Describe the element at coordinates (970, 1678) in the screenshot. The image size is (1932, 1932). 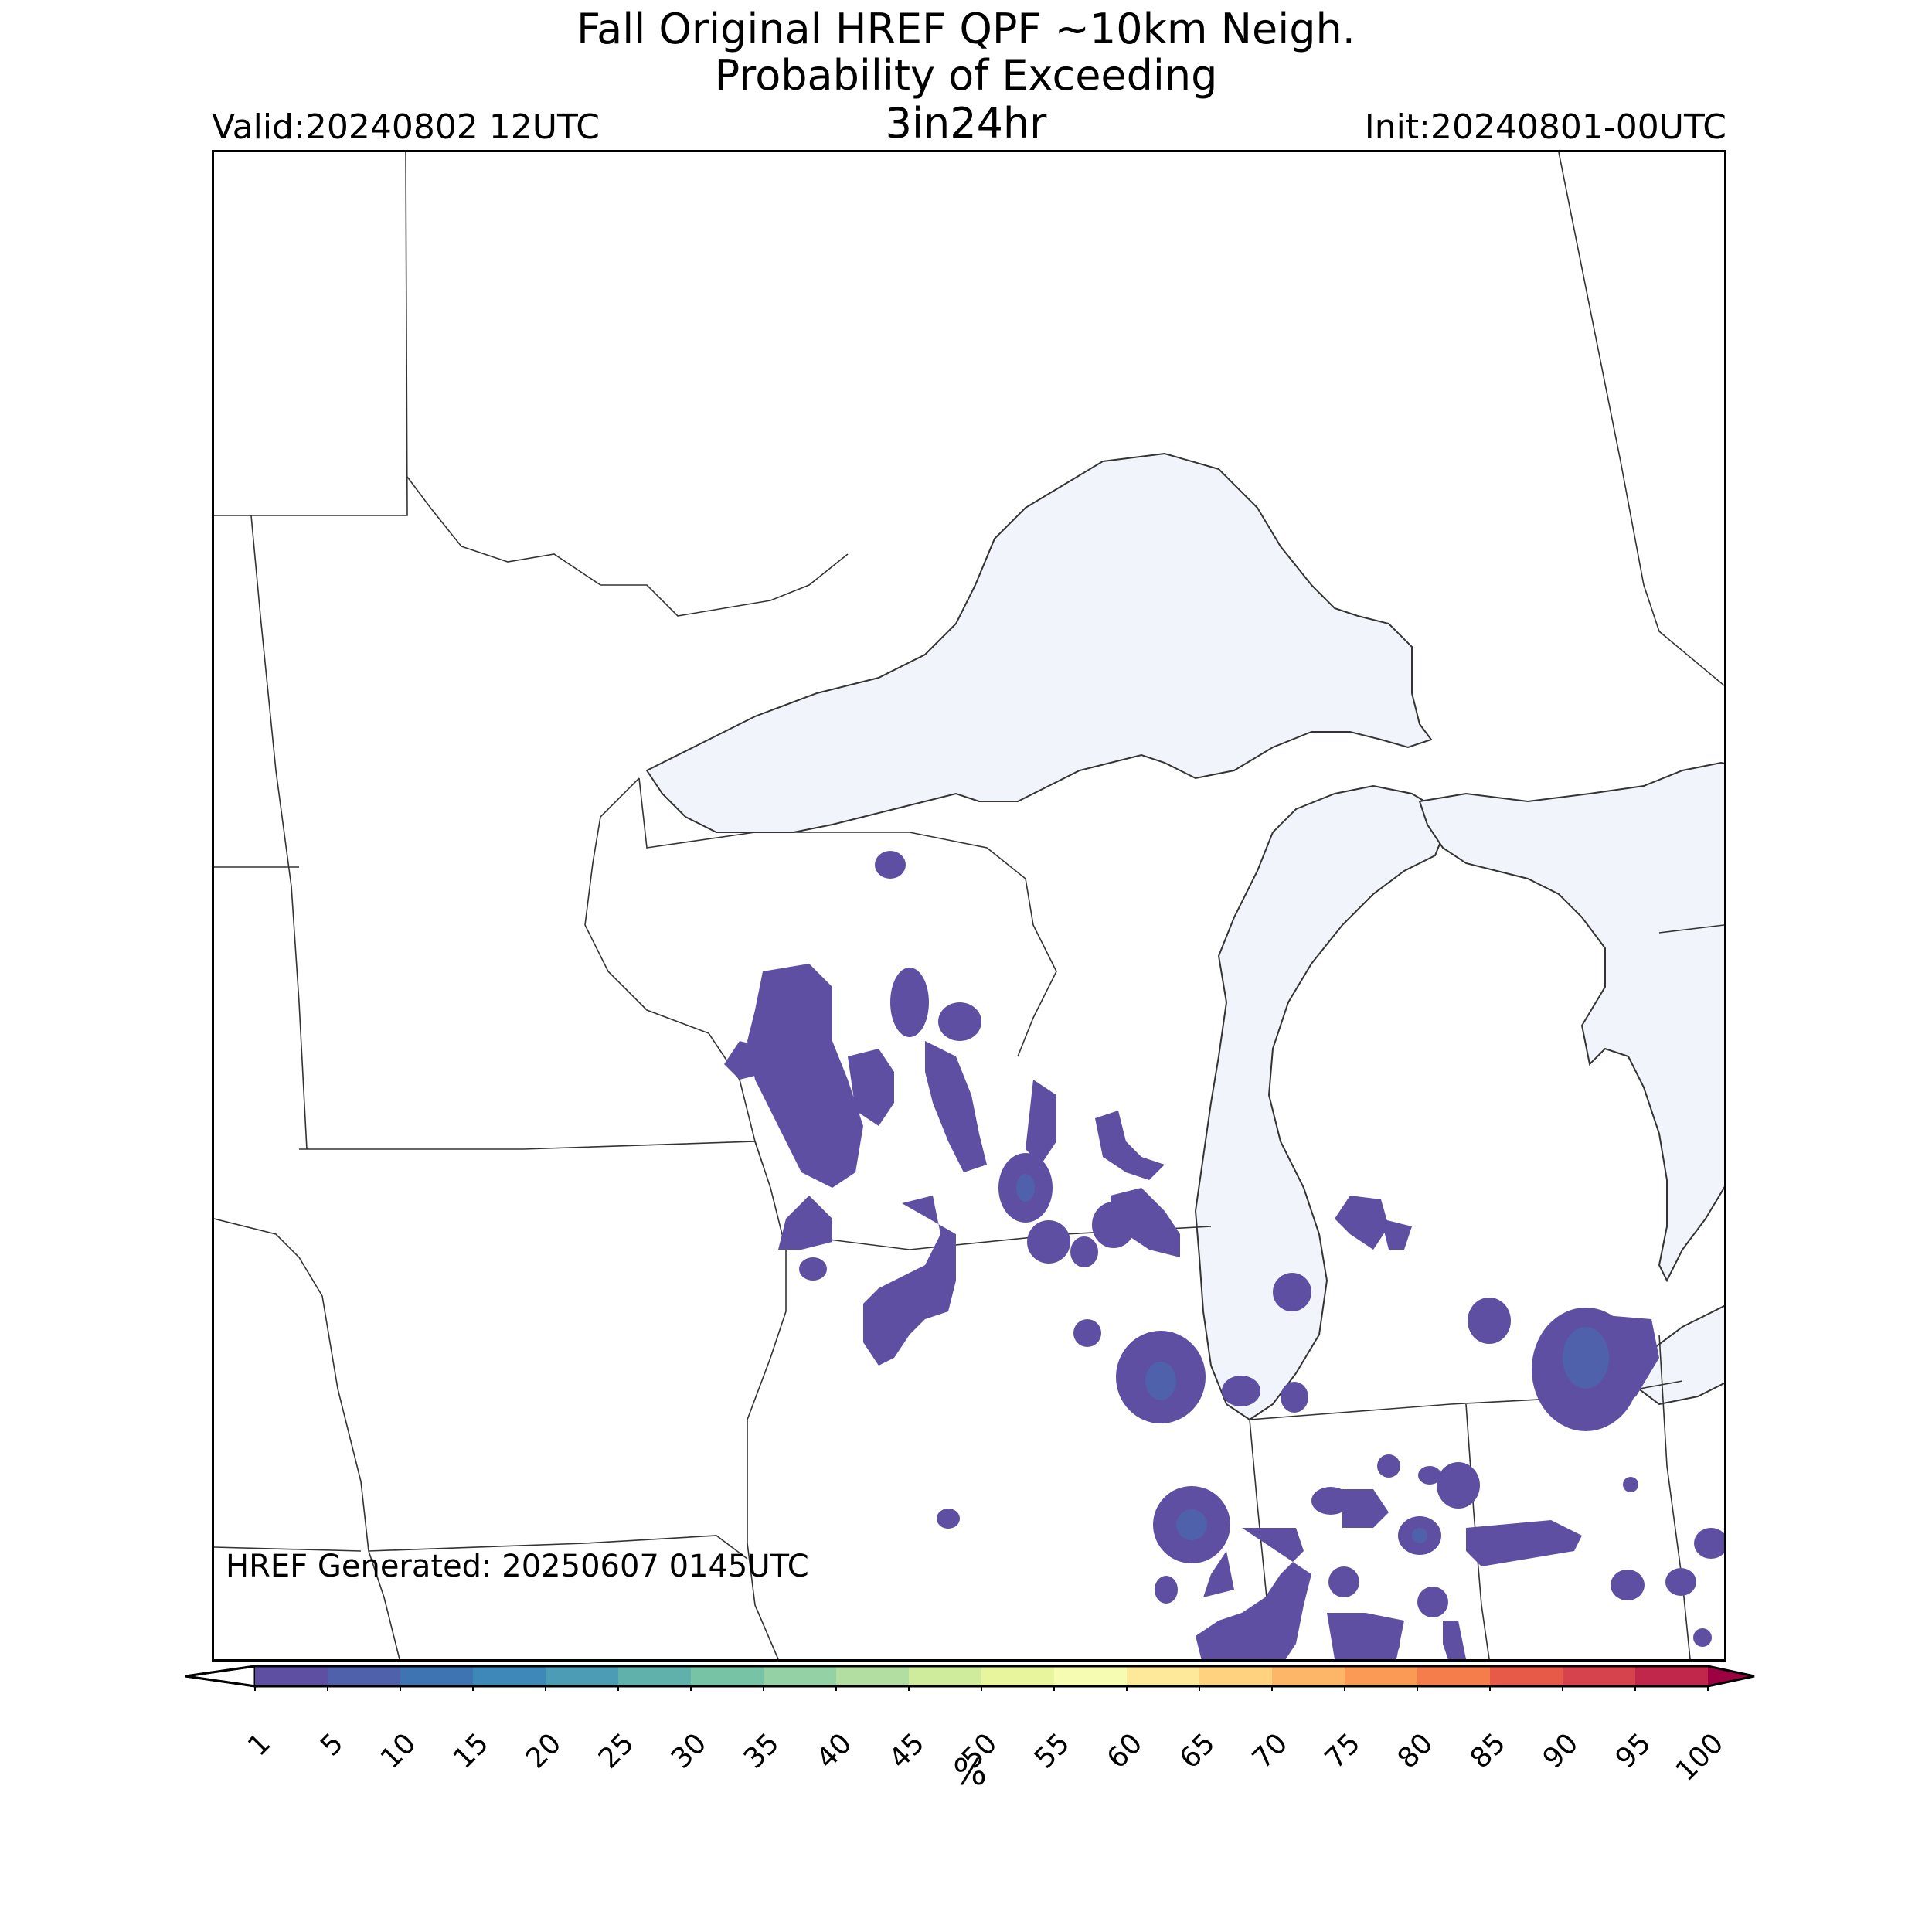
I see `colorbar` at that location.